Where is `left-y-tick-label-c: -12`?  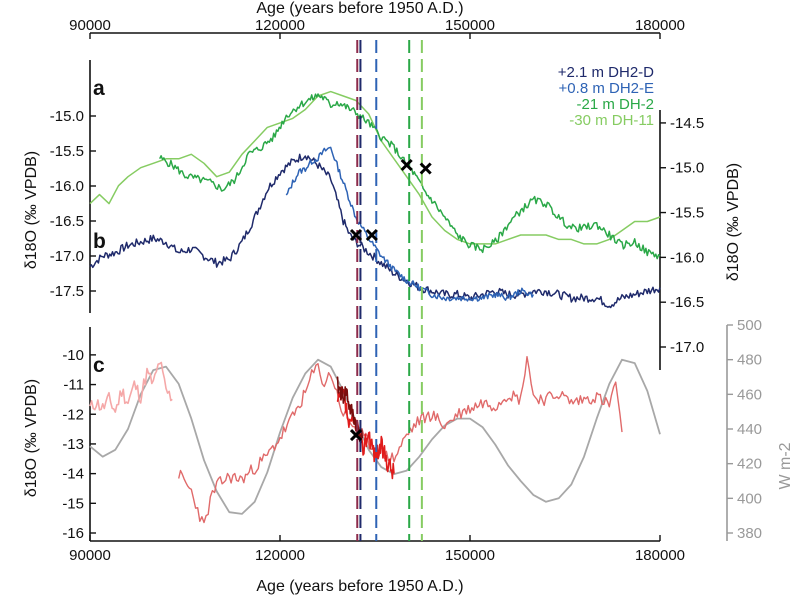
left-y-tick-label-c: -12 is located at coordinates (73, 414).